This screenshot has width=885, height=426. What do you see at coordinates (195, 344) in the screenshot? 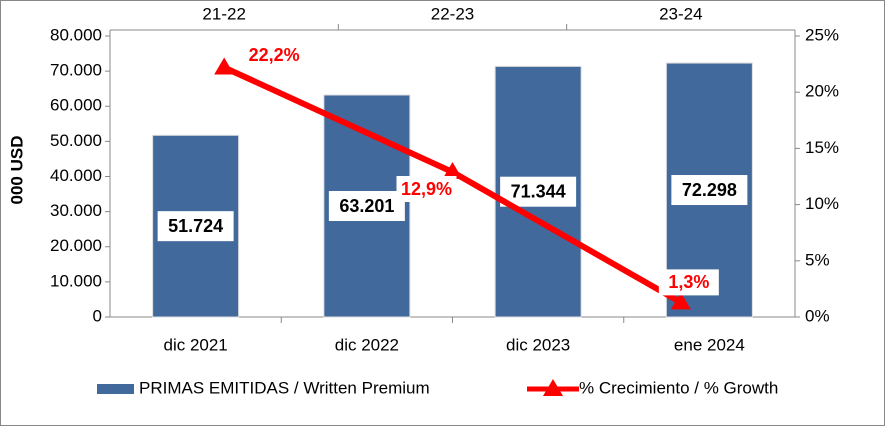
I see `x-tick-label: dic 2021` at bounding box center [195, 344].